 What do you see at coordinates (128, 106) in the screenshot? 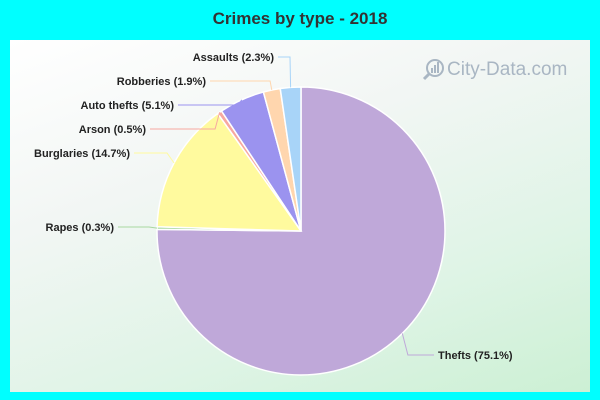
I see `slice-label-auto-thefts: Auto thefts (5.1%)` at bounding box center [128, 106].